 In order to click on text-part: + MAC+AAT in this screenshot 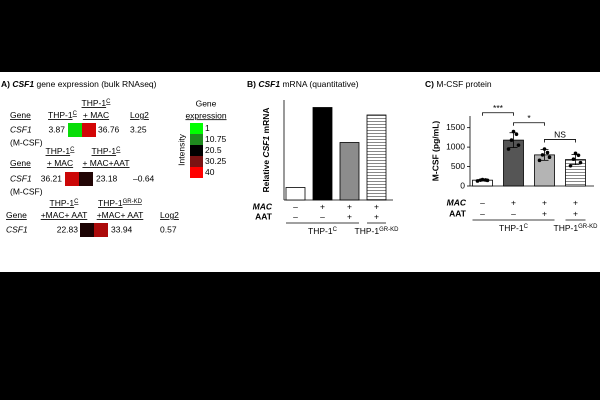, I will do `click(105, 163)`.